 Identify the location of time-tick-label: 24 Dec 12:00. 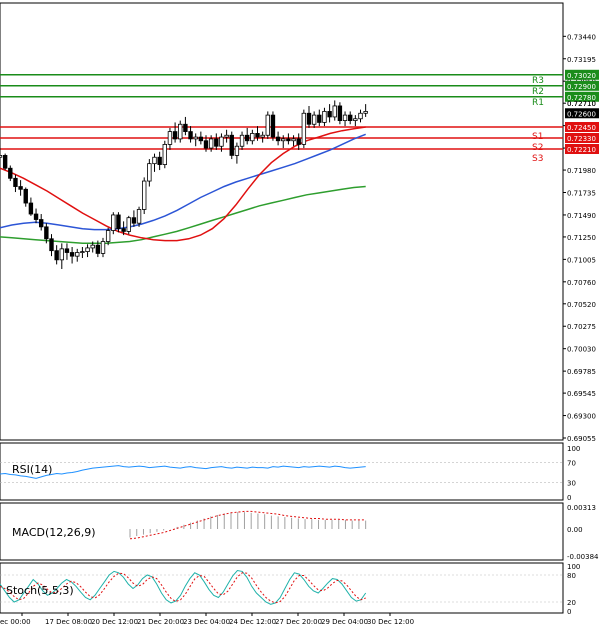
(252, 622).